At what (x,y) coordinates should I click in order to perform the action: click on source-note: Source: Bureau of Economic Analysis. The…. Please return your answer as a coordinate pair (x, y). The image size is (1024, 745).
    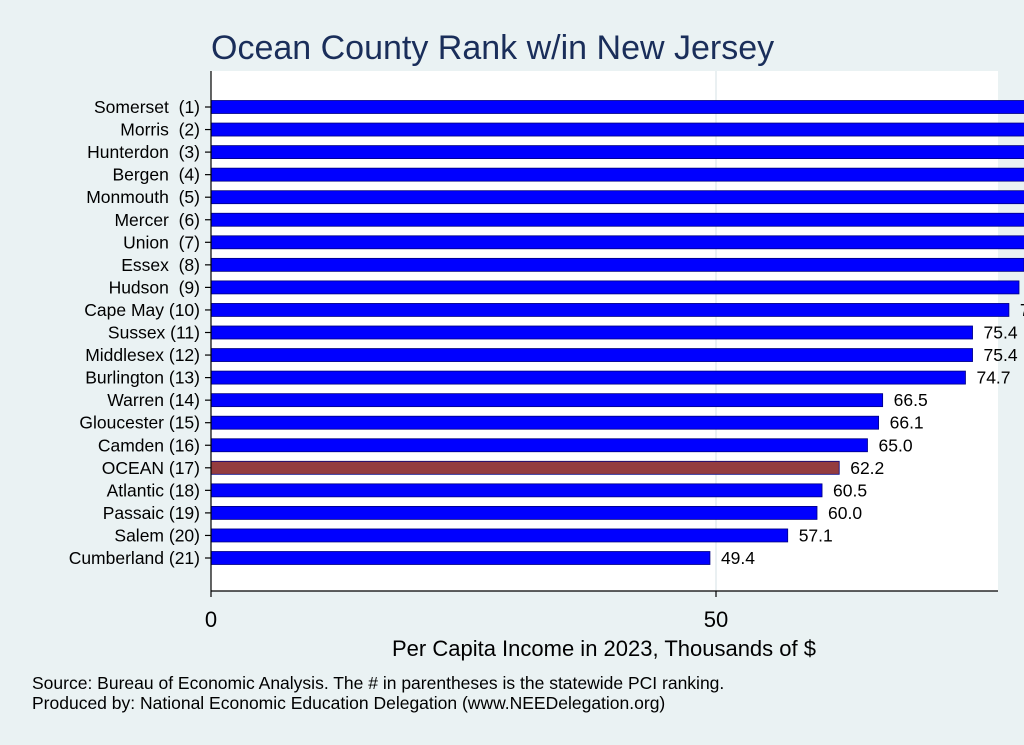
    Looking at the image, I should click on (378, 683).